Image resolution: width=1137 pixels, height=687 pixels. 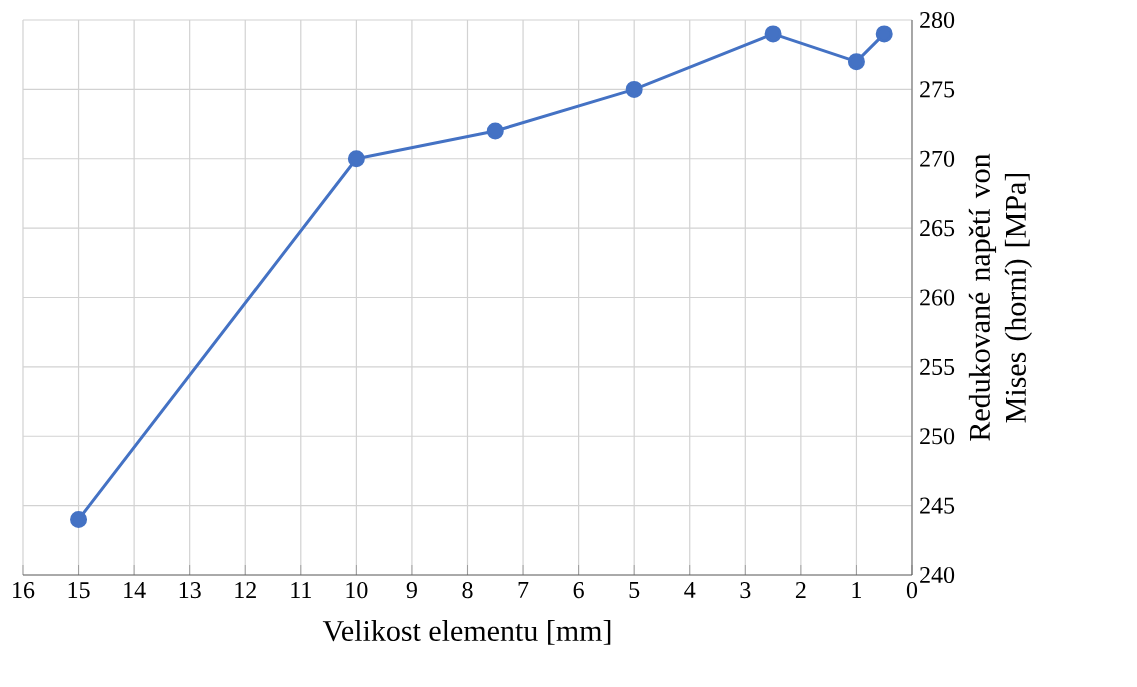 What do you see at coordinates (912, 590) in the screenshot?
I see `x-tick-label: 0` at bounding box center [912, 590].